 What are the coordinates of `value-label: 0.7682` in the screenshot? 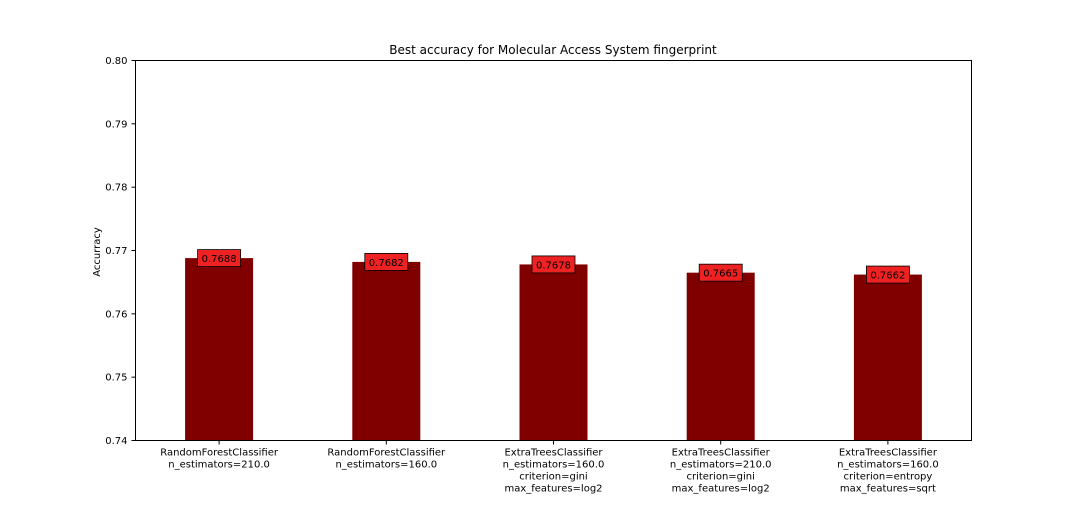 It's located at (386, 263).